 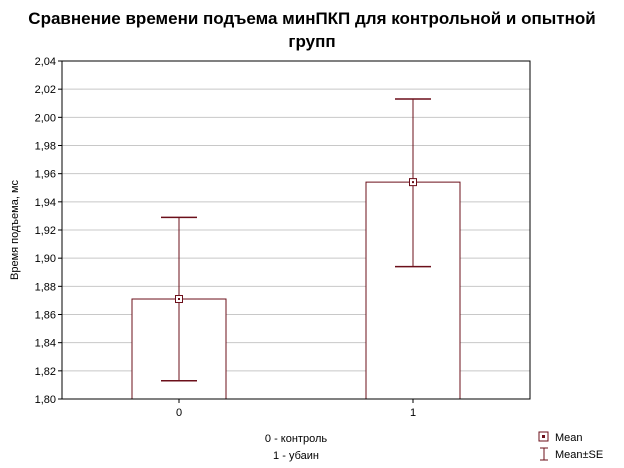 I want to click on x-axis-label-line2: 1 - убаин, so click(x=296, y=456).